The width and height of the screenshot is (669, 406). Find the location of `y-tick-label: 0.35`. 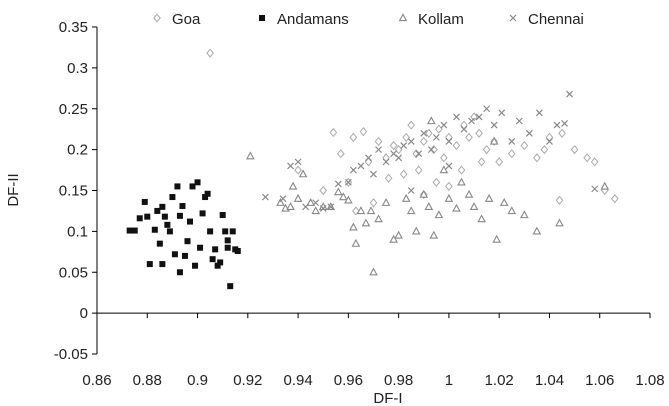

y-tick-label: 0.35 is located at coordinates (73, 27).